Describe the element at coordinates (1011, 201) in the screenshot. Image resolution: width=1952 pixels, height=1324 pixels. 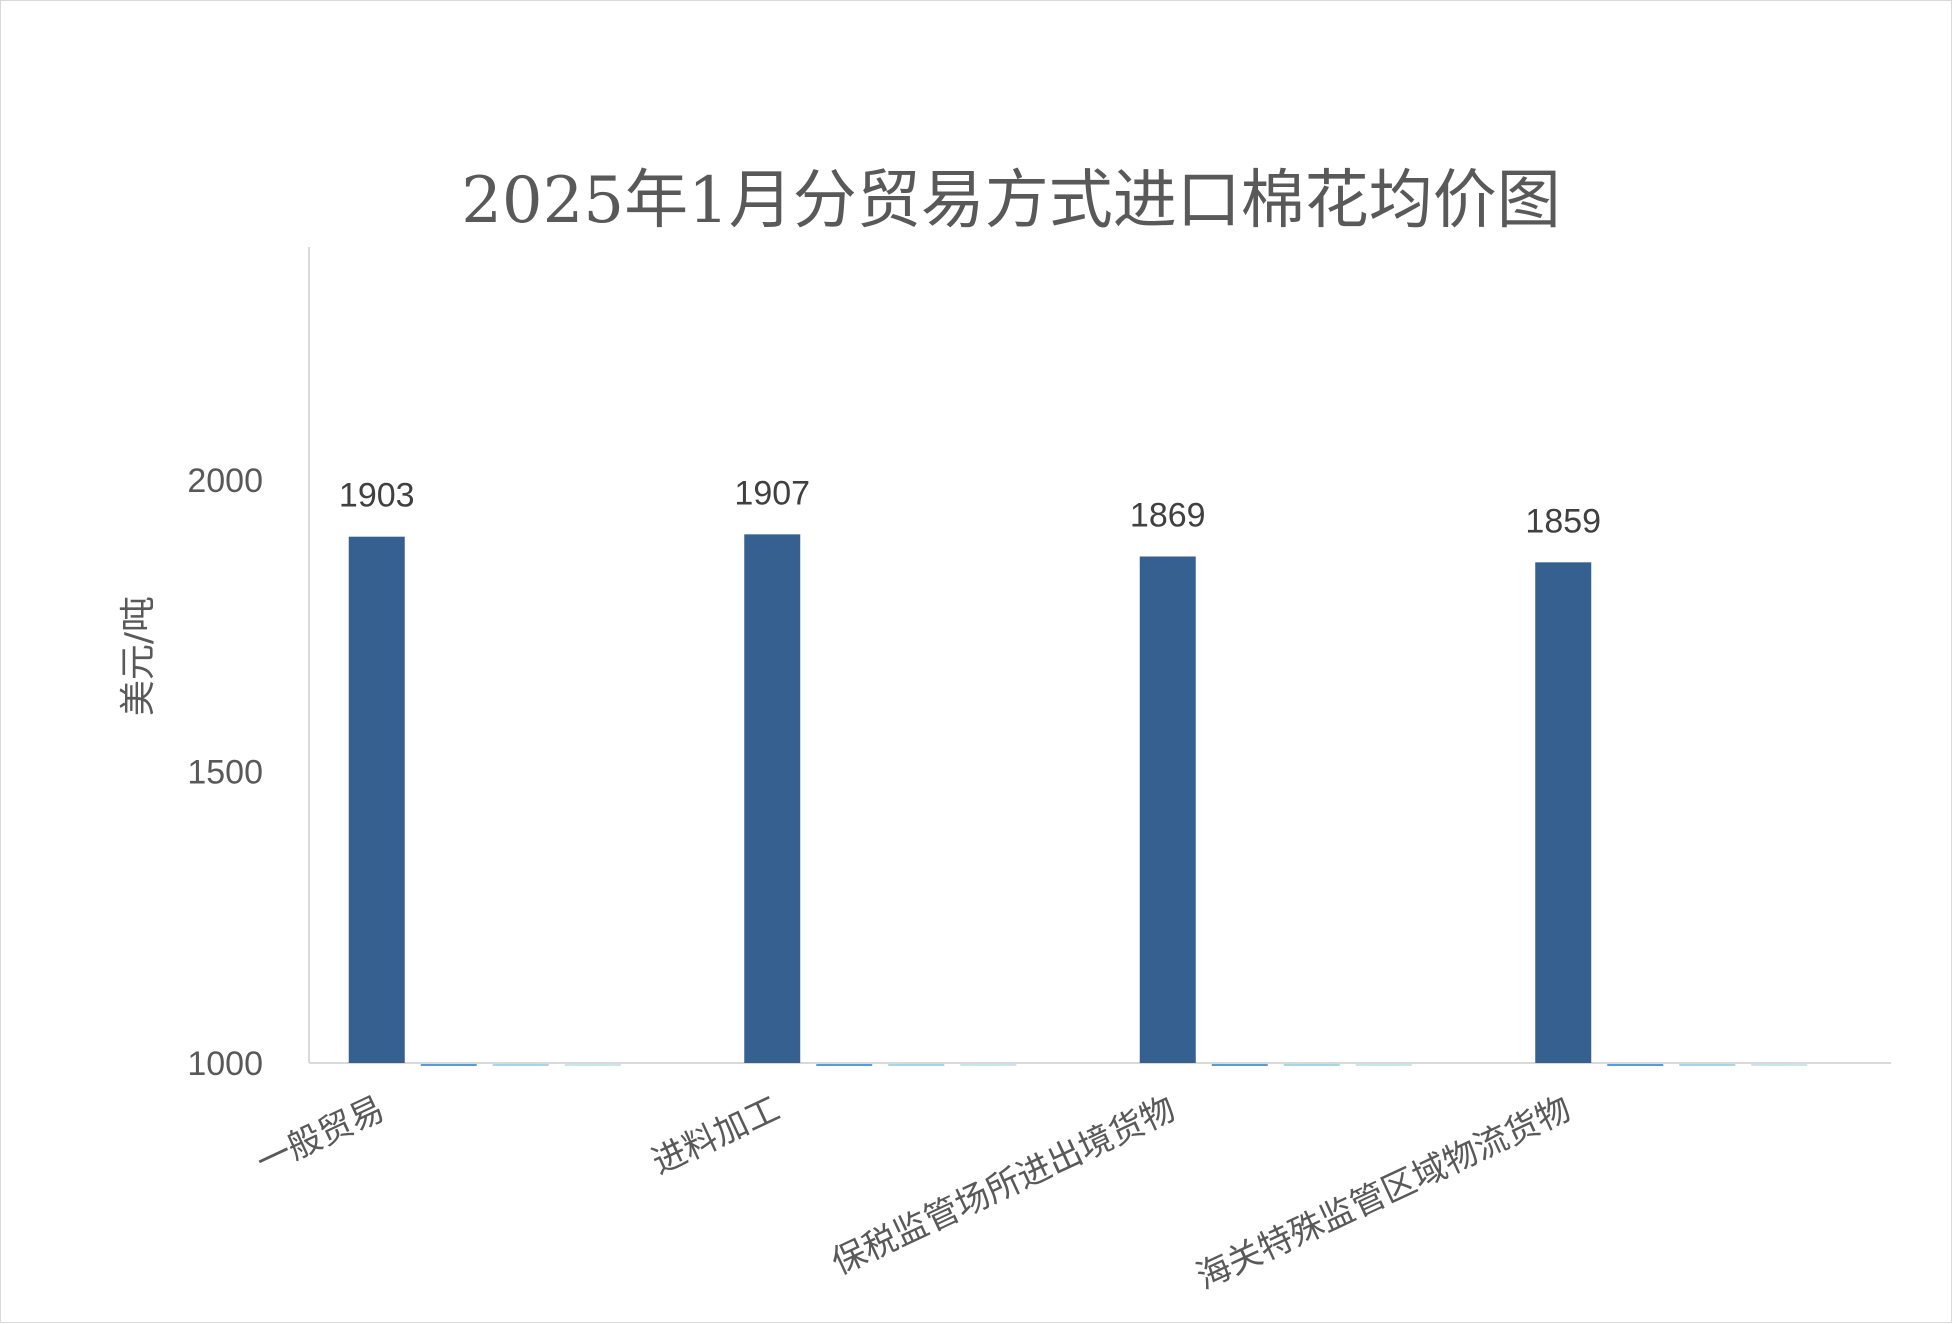
I see `chart-title: 2025年1月分贸易方式进口棉花均价图` at that location.